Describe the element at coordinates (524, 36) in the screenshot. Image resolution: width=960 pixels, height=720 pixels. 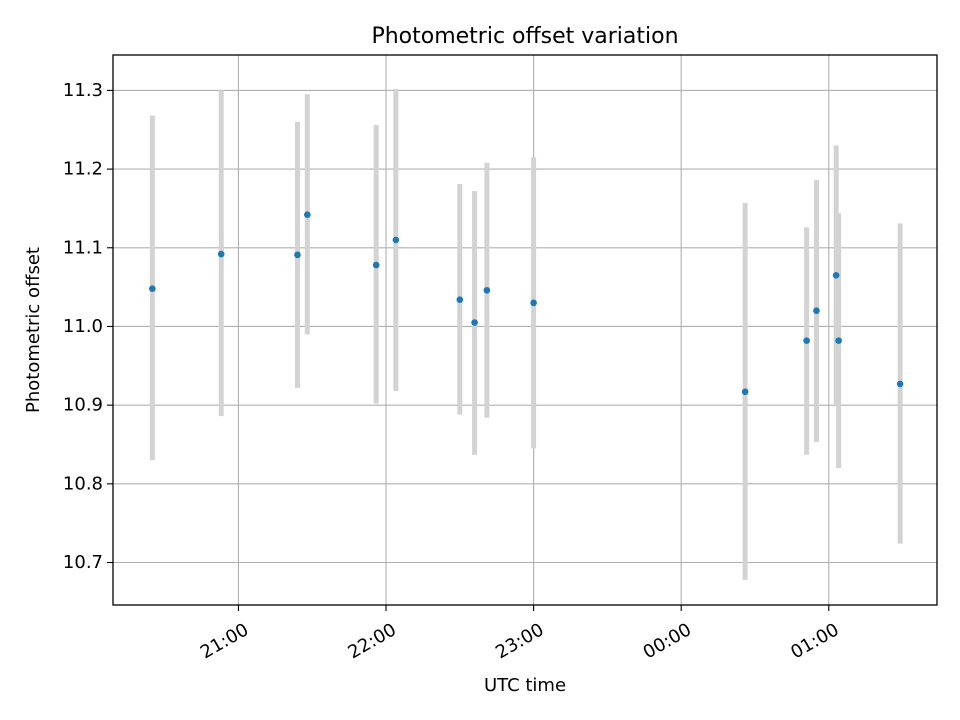
I see `chart-title: Photometric offset variation` at that location.